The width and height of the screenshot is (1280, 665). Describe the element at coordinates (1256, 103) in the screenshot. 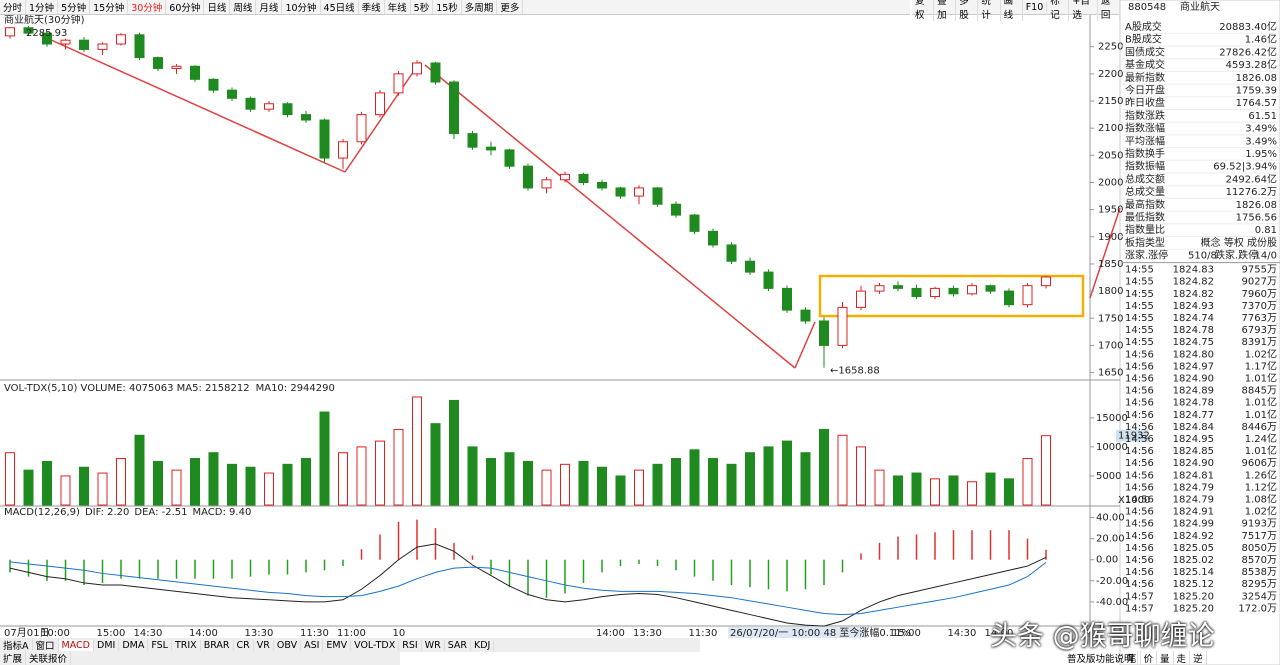

I see `stat-value: 1764.57` at that location.